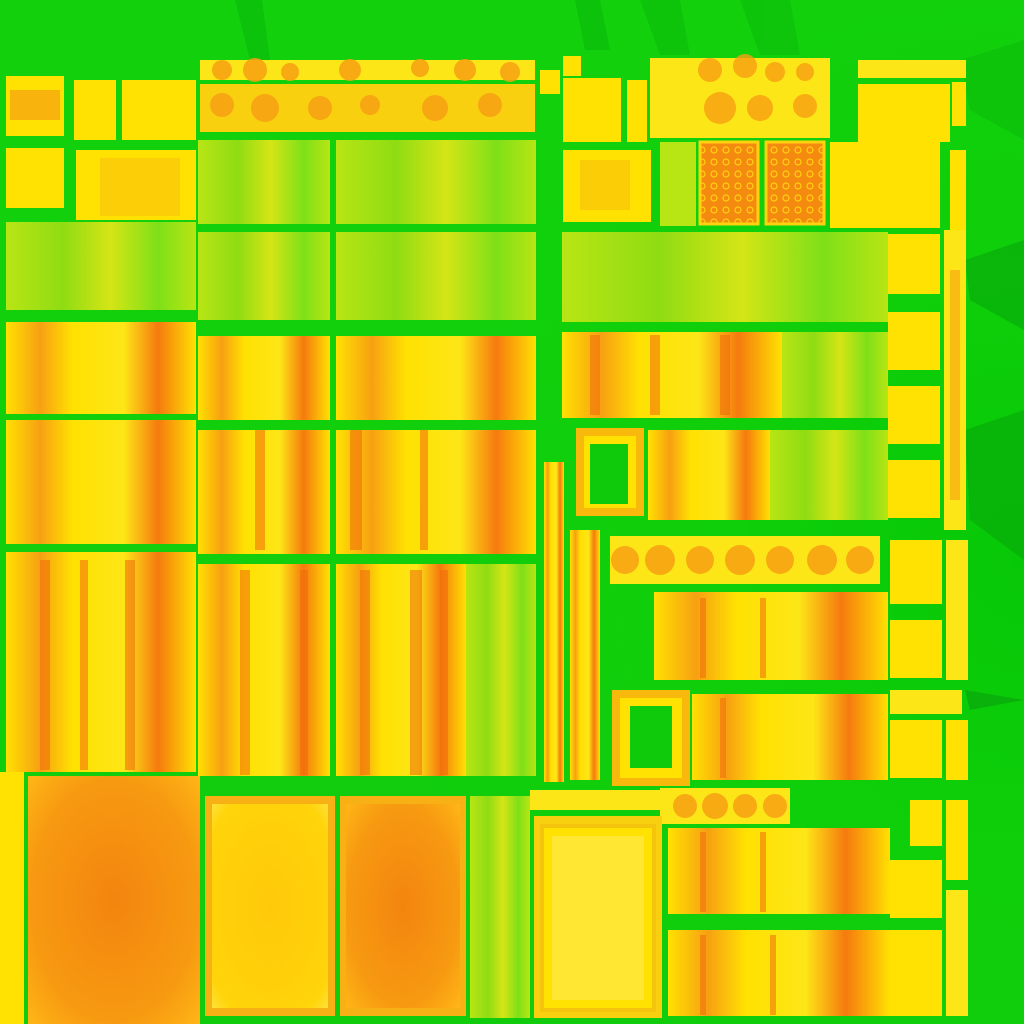 This screenshot has height=1024, width=1024. Describe the element at coordinates (928, 623) in the screenshot. I see `right-column-boxes` at that location.